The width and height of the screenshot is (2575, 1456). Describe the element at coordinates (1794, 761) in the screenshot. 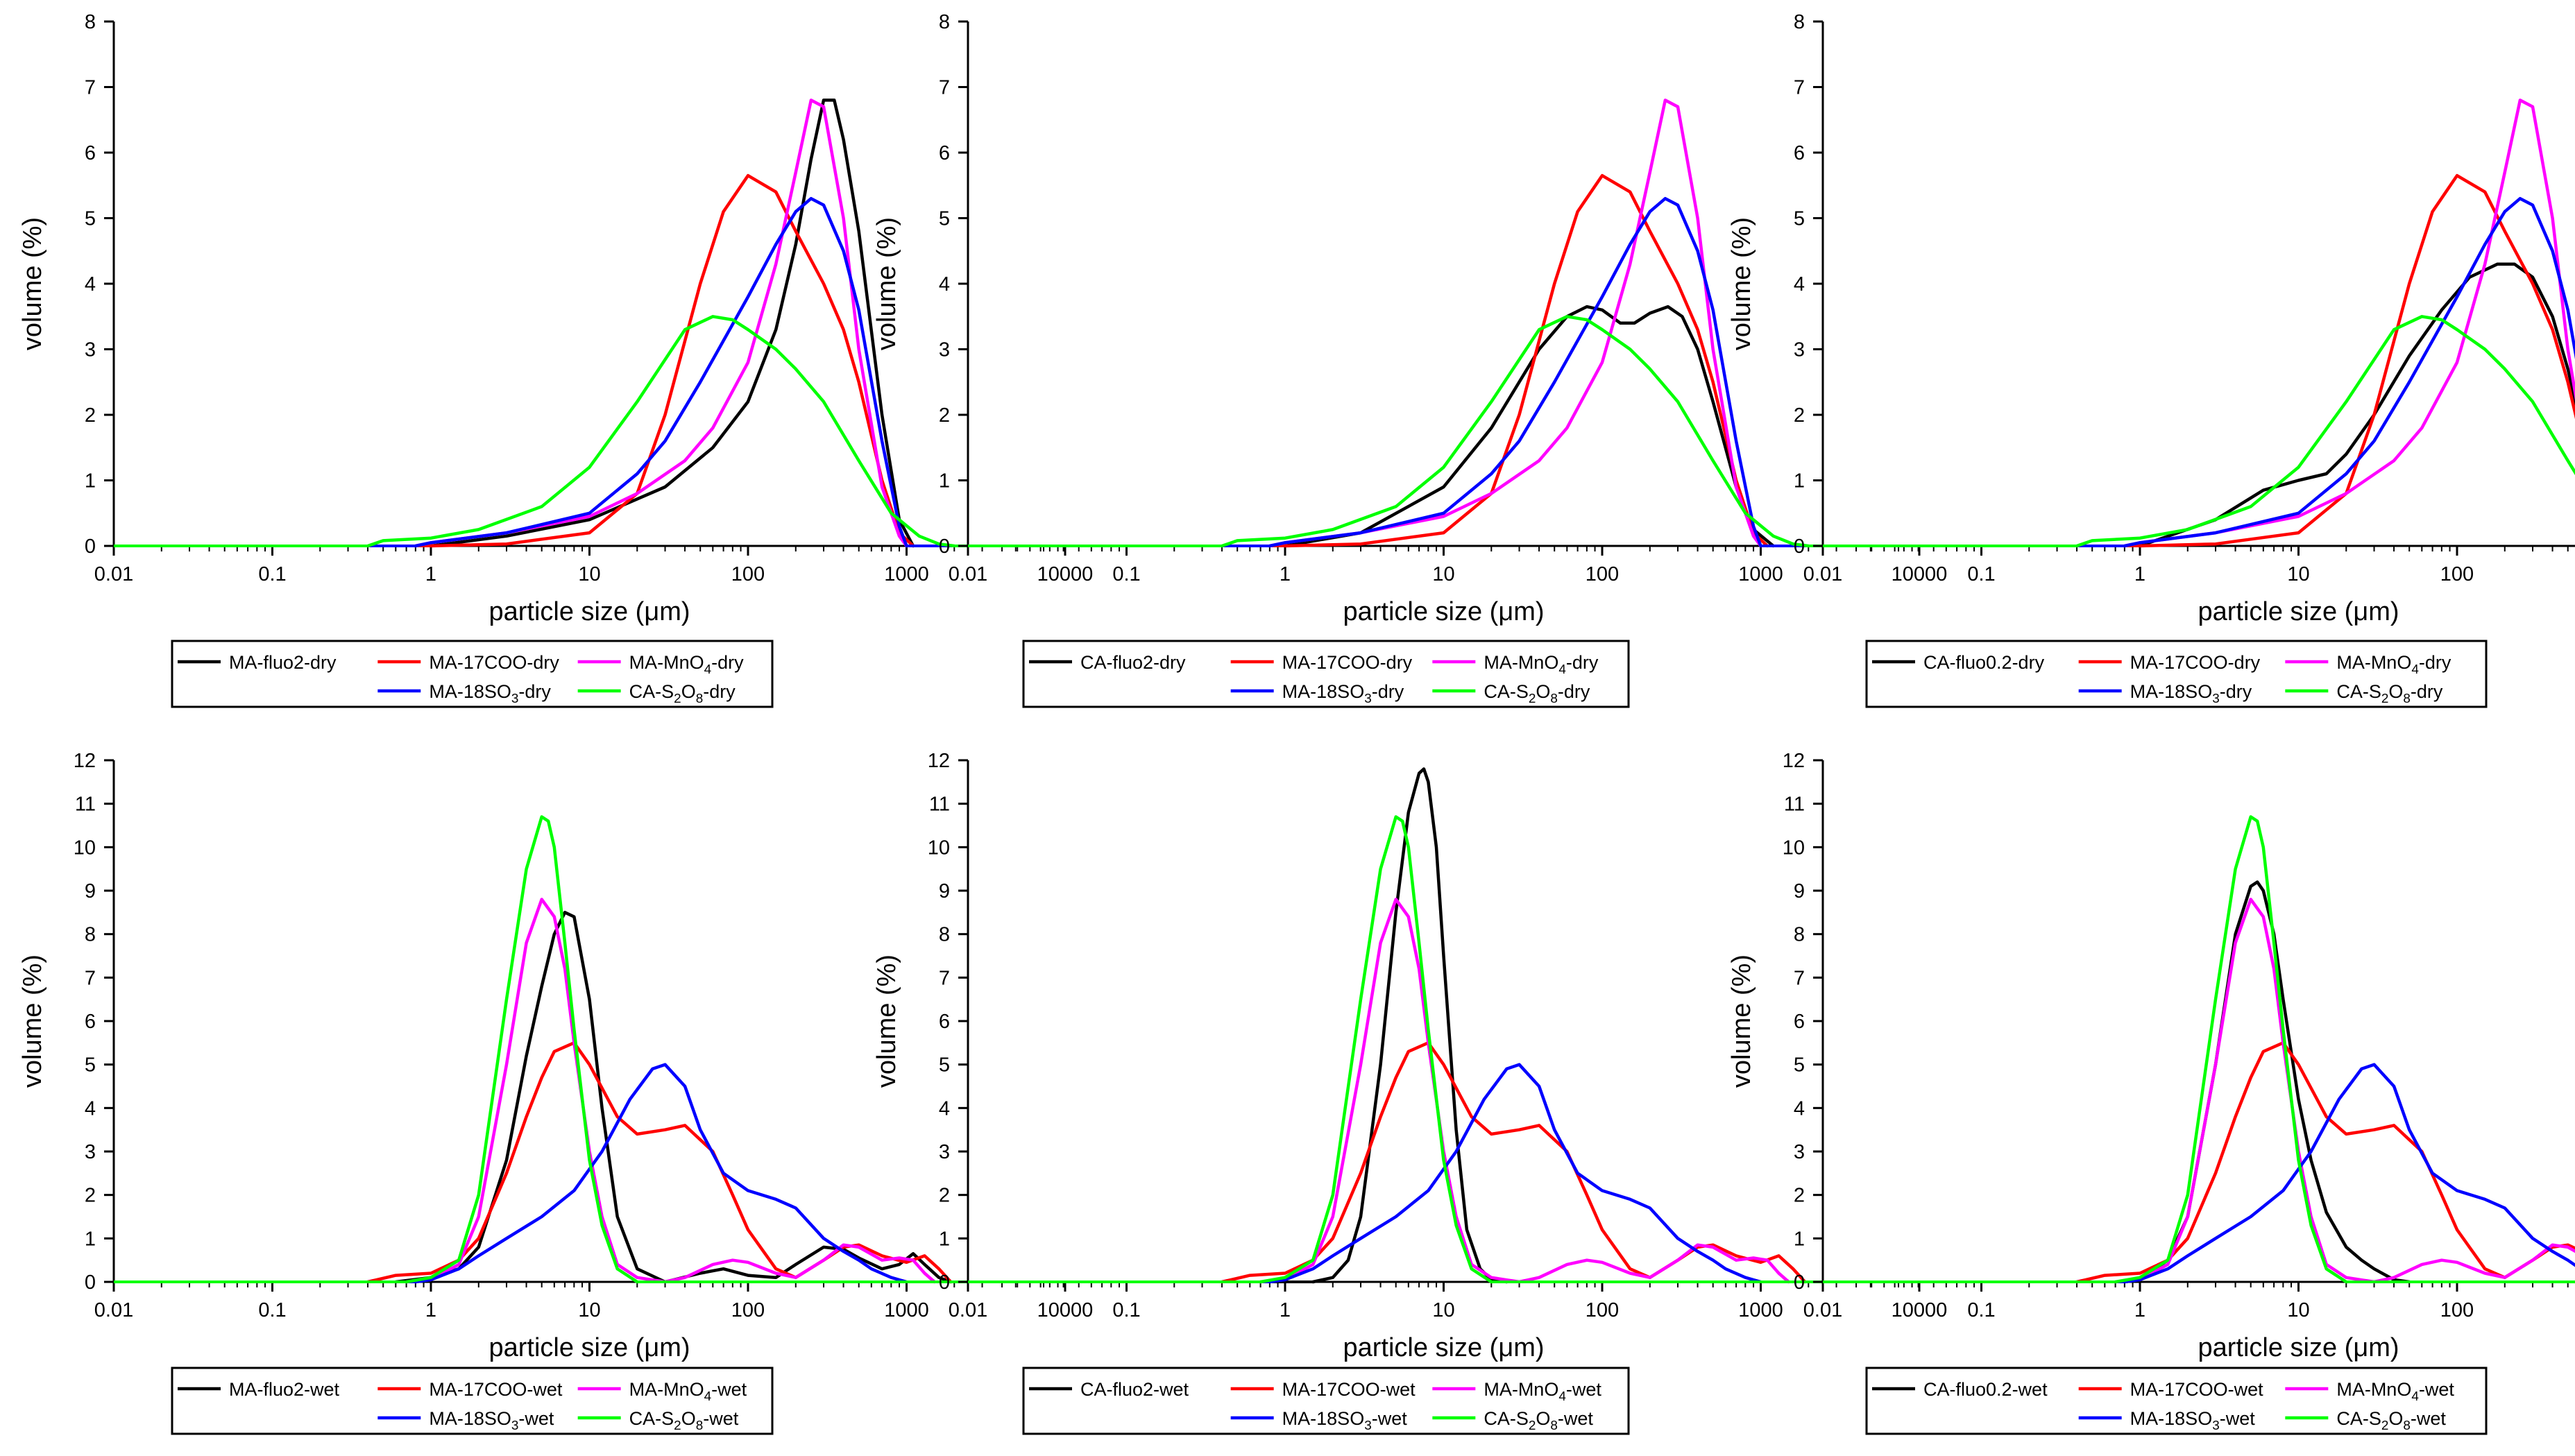

I see `y-tick-label: 12` at that location.